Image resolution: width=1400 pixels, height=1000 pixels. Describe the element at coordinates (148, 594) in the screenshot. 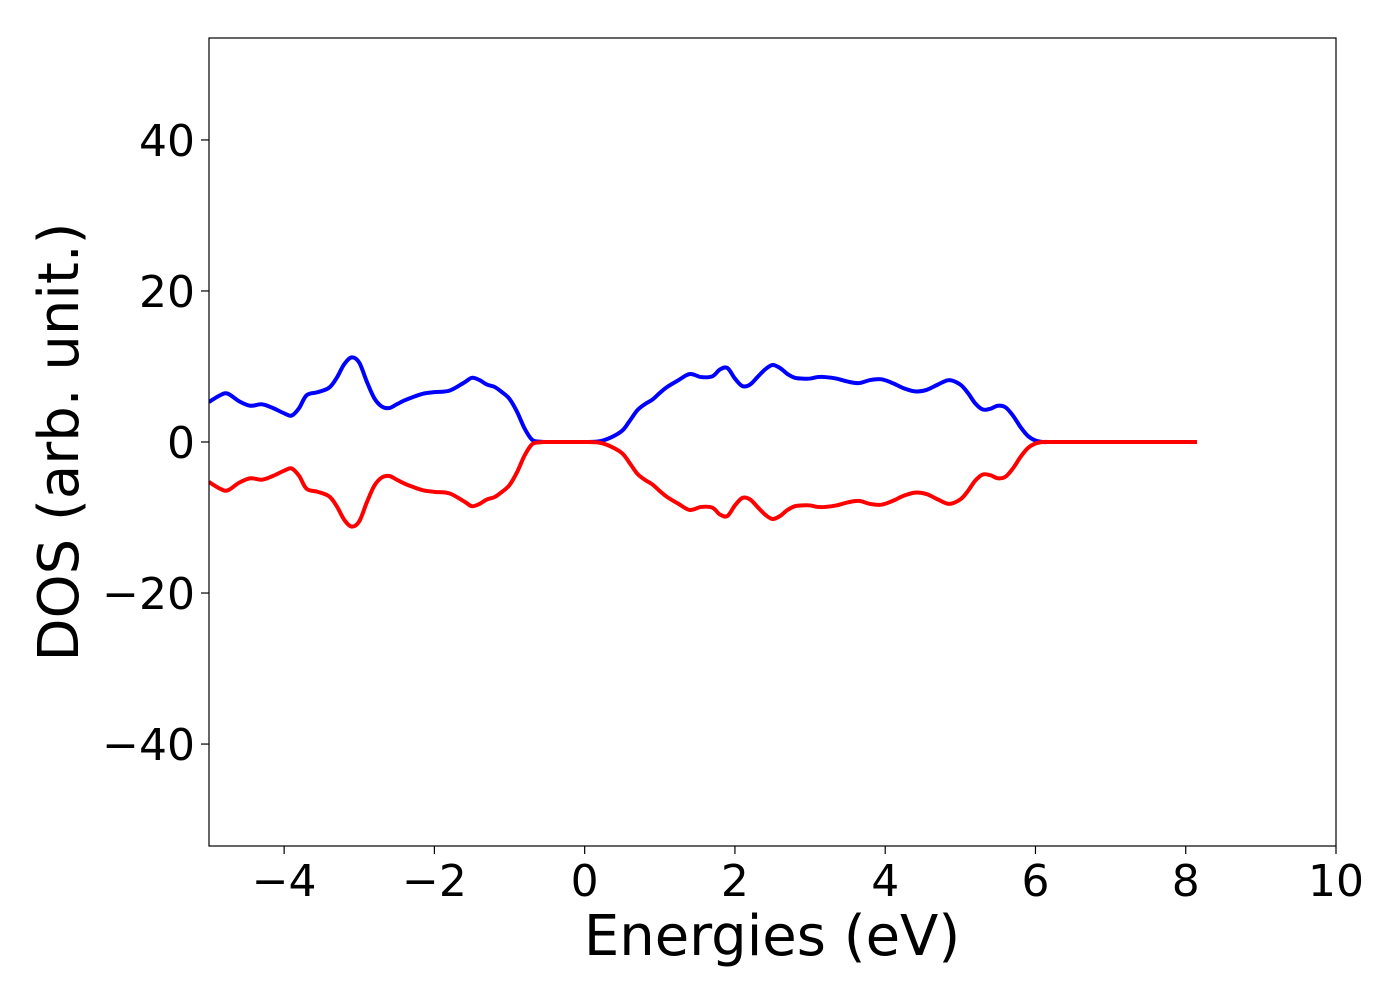

I see `y-tick-label: −20` at that location.